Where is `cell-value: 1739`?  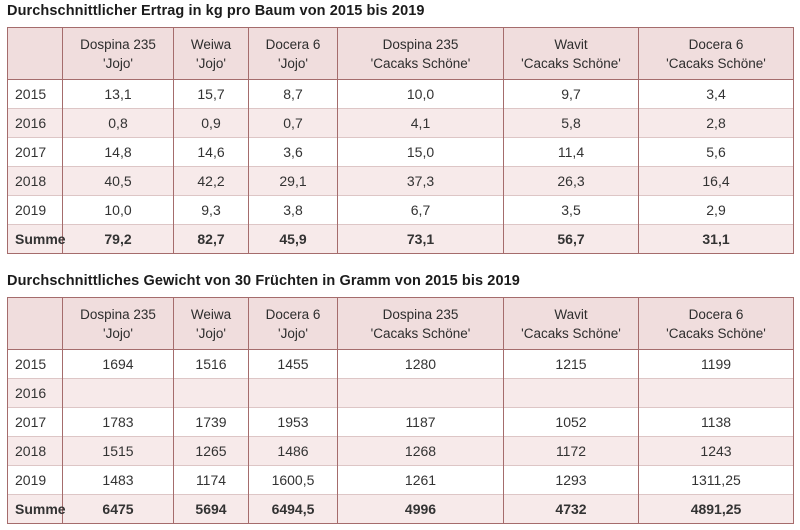
cell-value: 1739 is located at coordinates (211, 422).